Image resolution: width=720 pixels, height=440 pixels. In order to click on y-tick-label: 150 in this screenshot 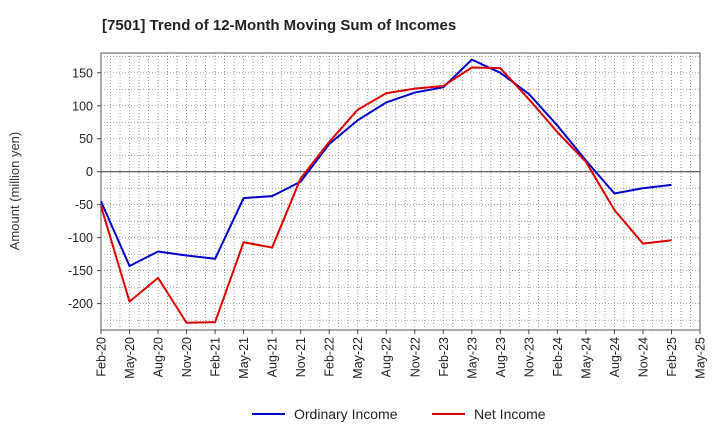, I will do `click(82, 73)`.